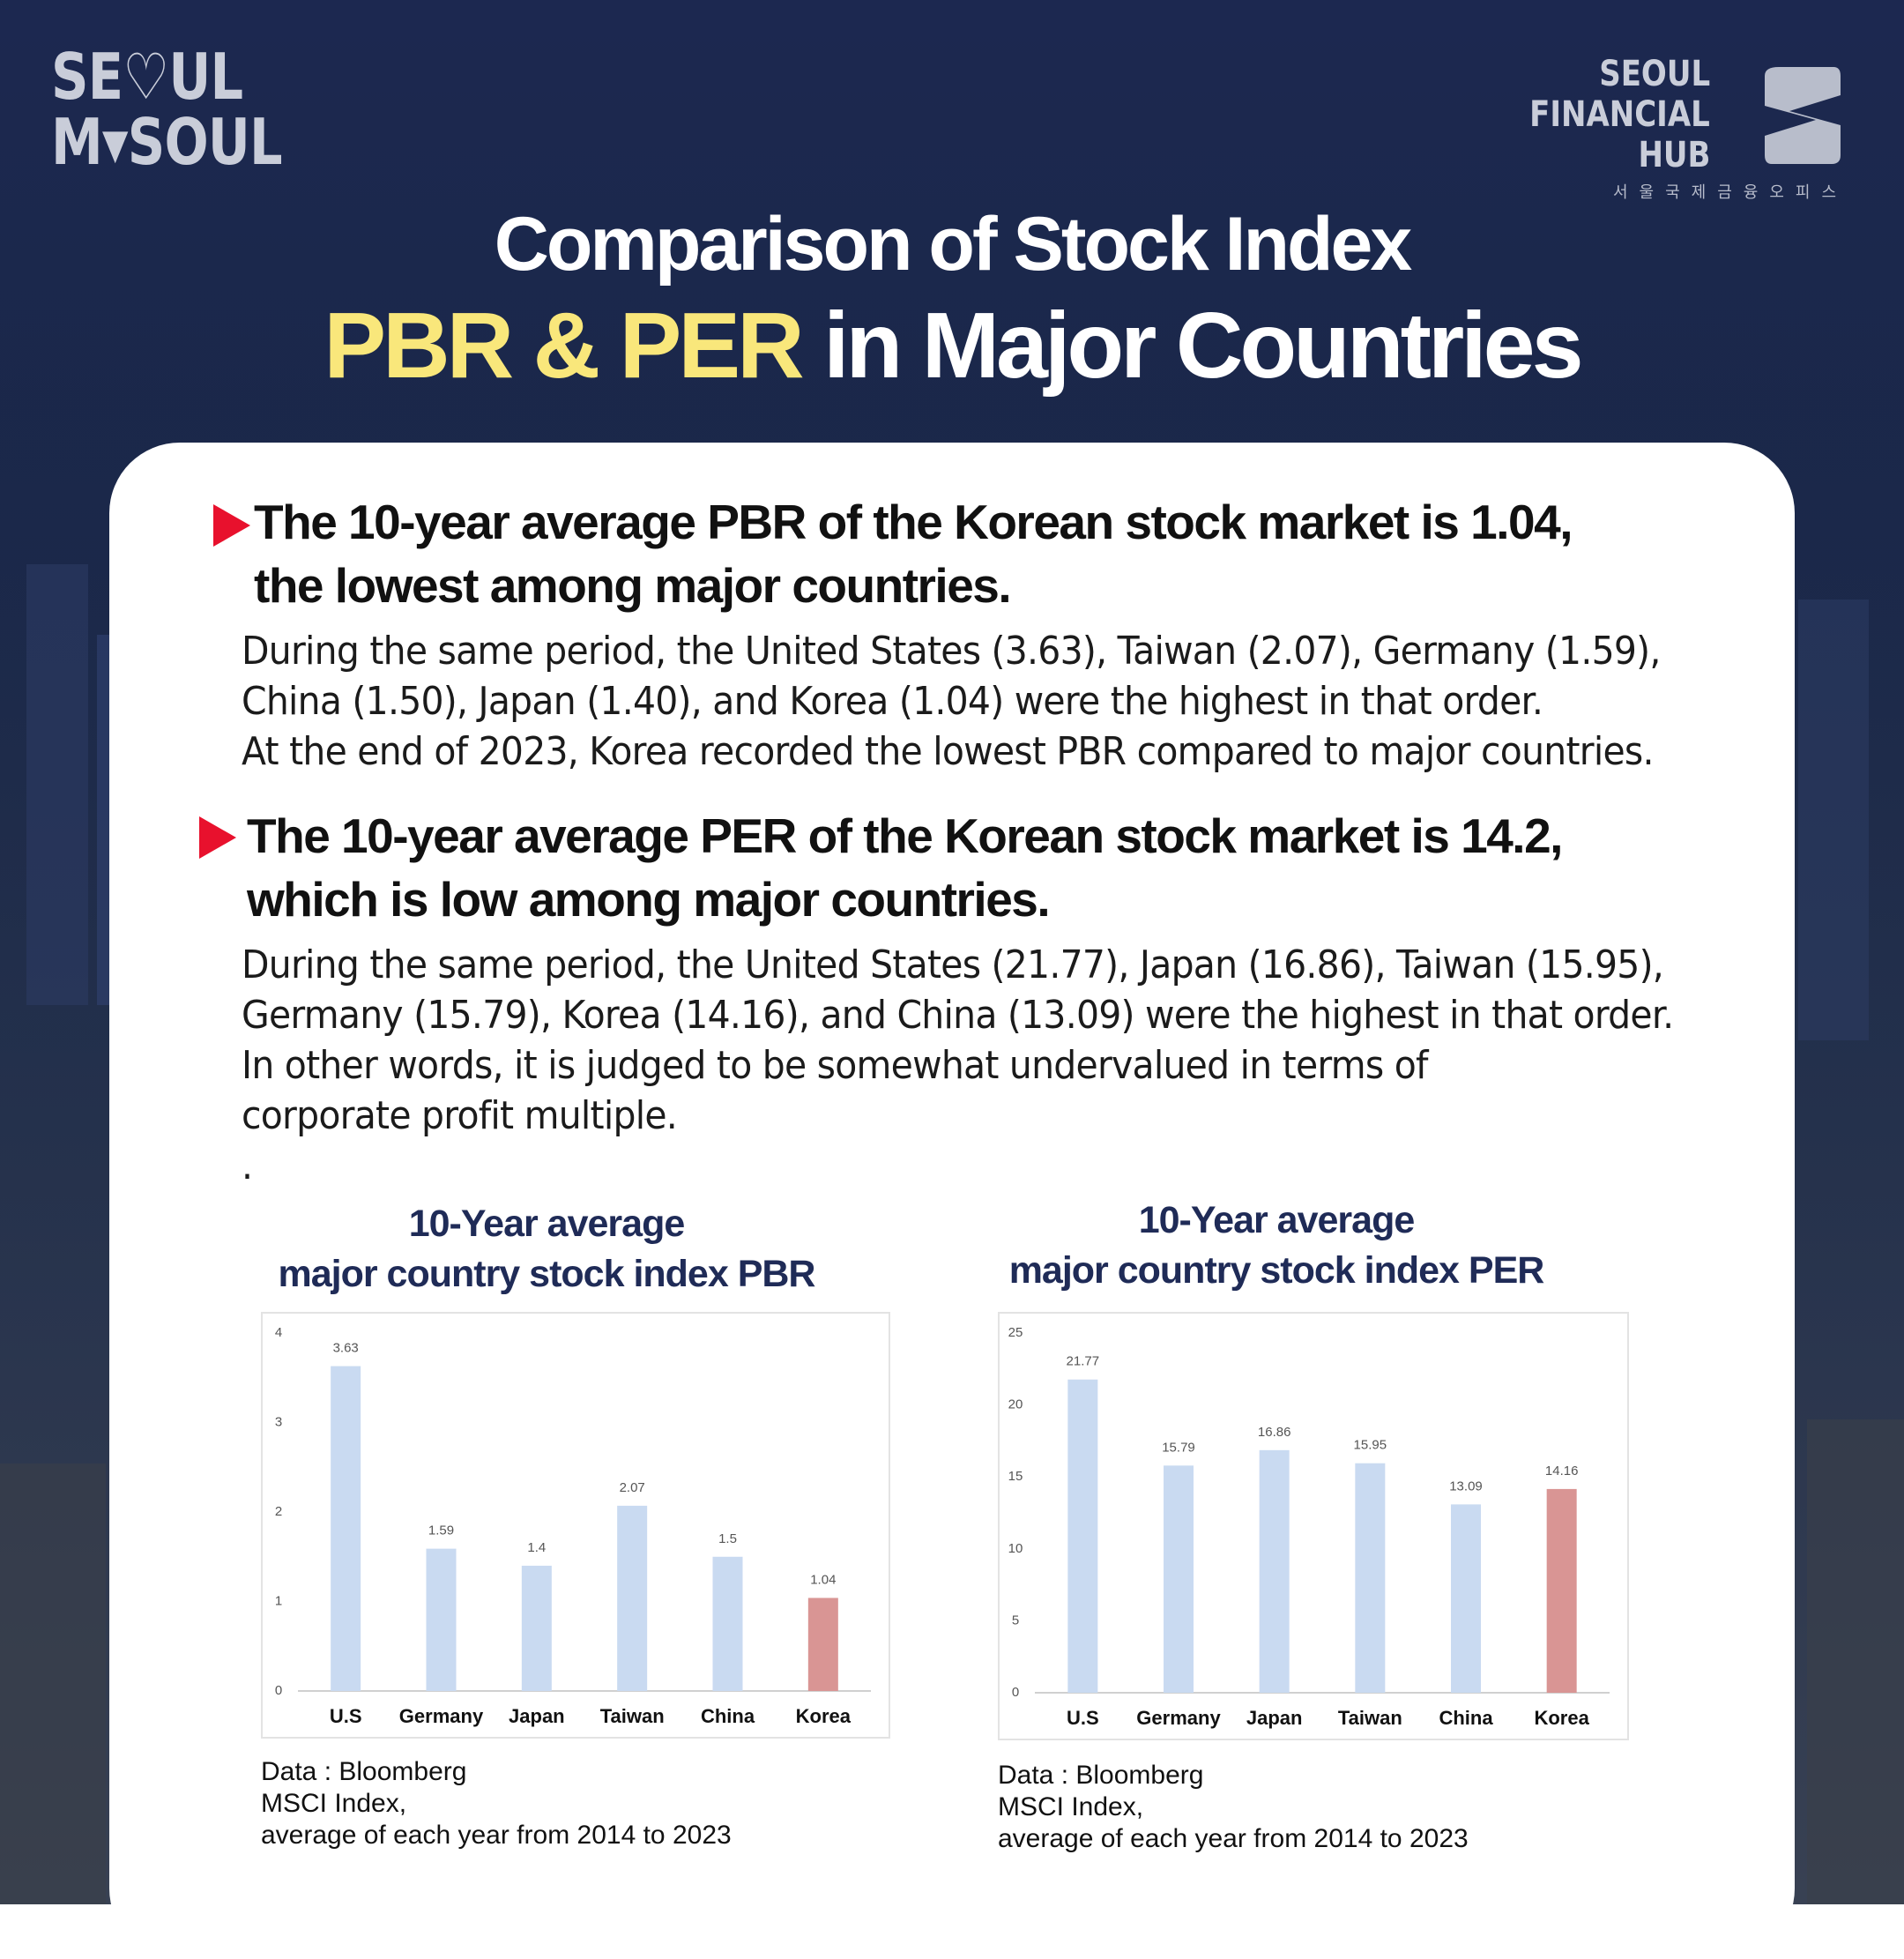  Describe the element at coordinates (1370, 1445) in the screenshot. I see `per-data-label: 15.95` at that location.